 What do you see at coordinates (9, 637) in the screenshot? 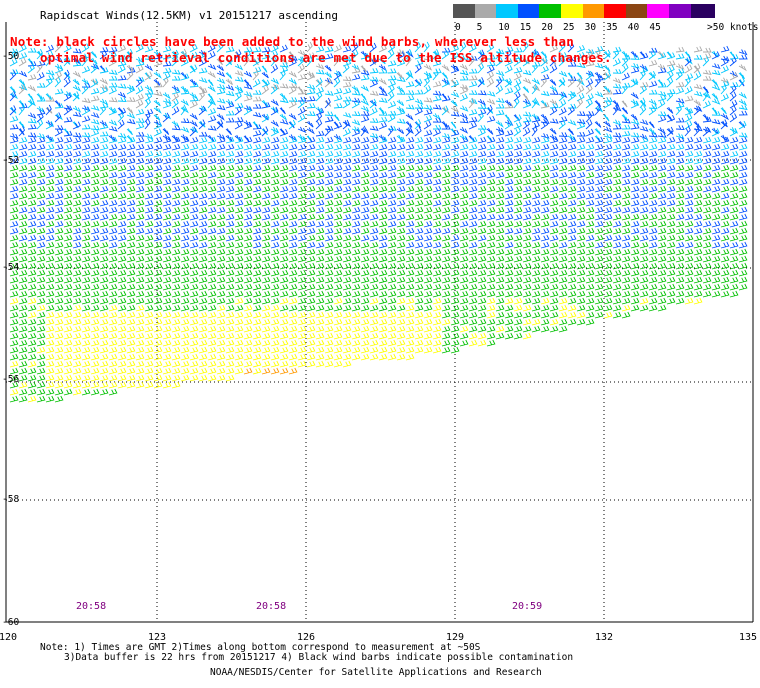
I see `x-tick-label: 120` at bounding box center [9, 637].